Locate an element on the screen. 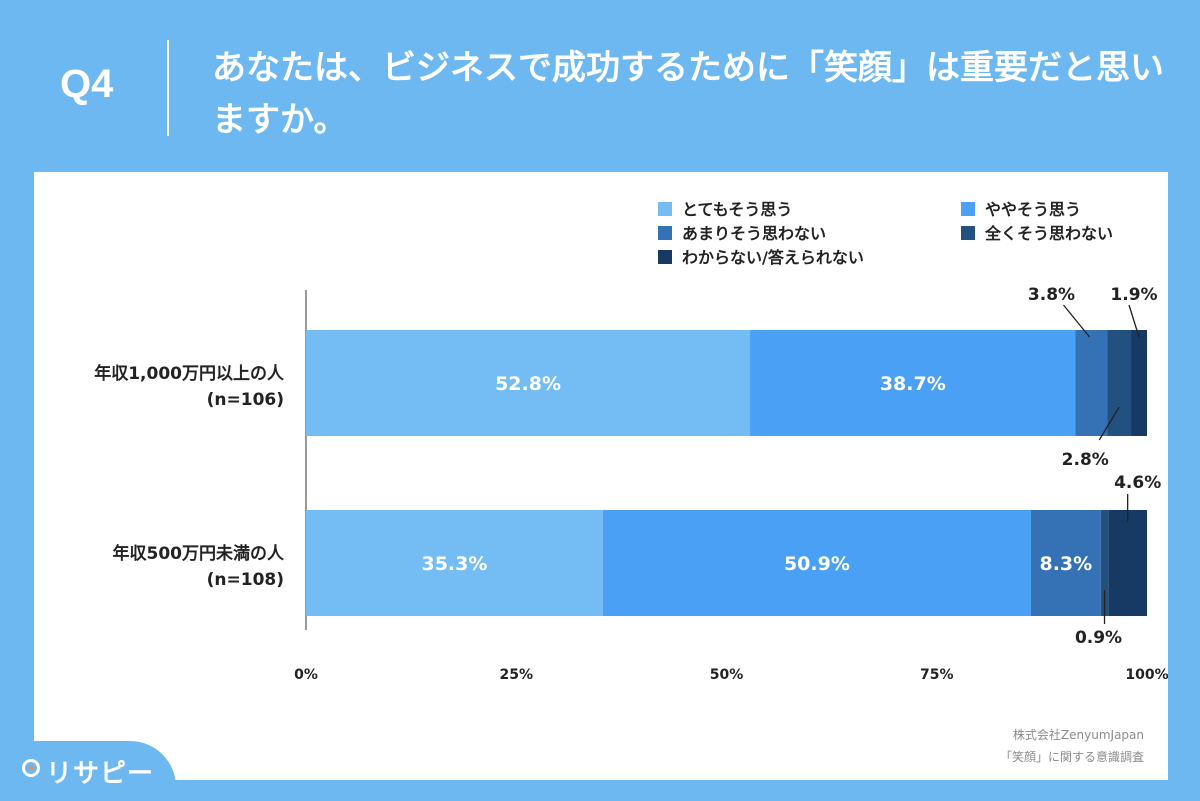  x-tick-label: 50% is located at coordinates (727, 675).